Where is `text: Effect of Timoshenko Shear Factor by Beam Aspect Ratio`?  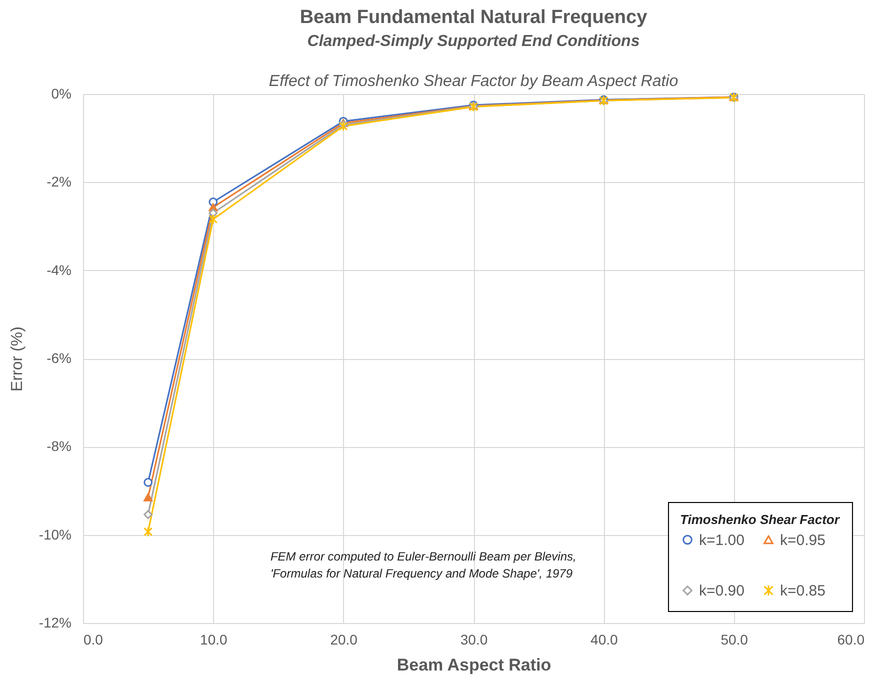
text: Effect of Timoshenko Shear Factor by Beam Aspect Ratio is located at coordinates (473, 81).